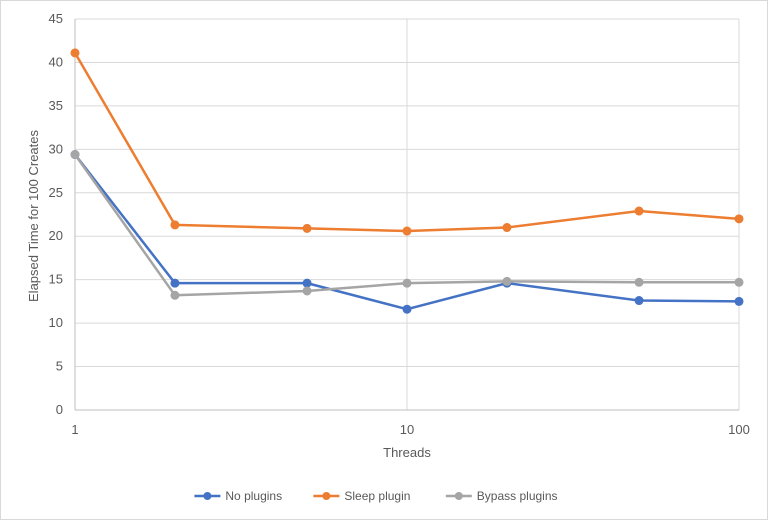  Describe the element at coordinates (253, 496) in the screenshot. I see `legend-label: No plugins` at that location.